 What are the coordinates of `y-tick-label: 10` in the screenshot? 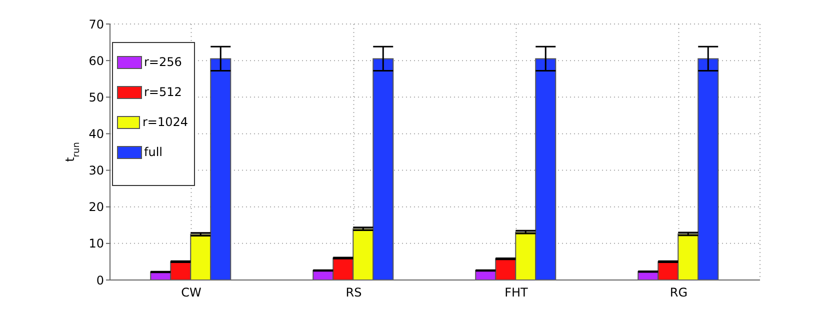 It's located at (96, 243).